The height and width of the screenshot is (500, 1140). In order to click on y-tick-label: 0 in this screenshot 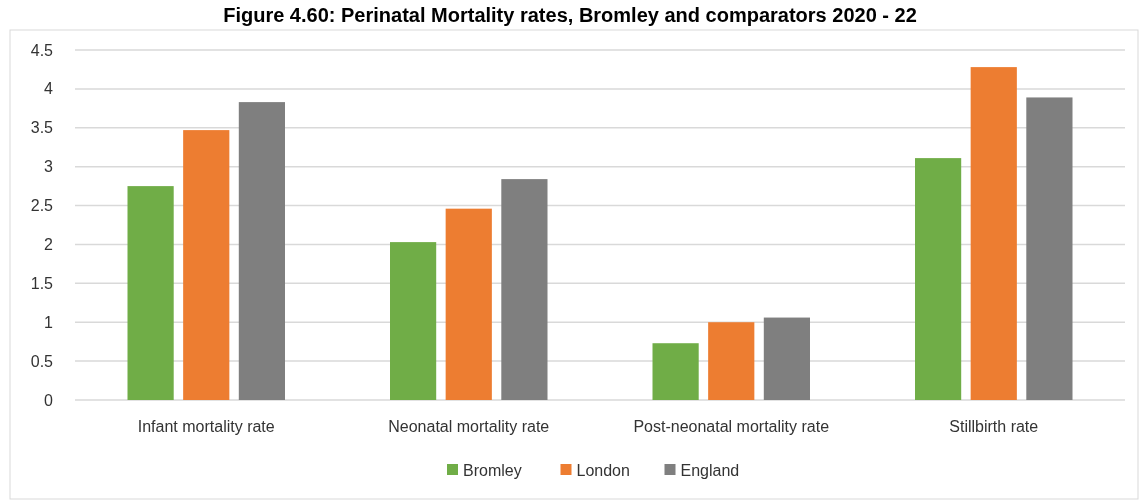, I will do `click(49, 400)`.